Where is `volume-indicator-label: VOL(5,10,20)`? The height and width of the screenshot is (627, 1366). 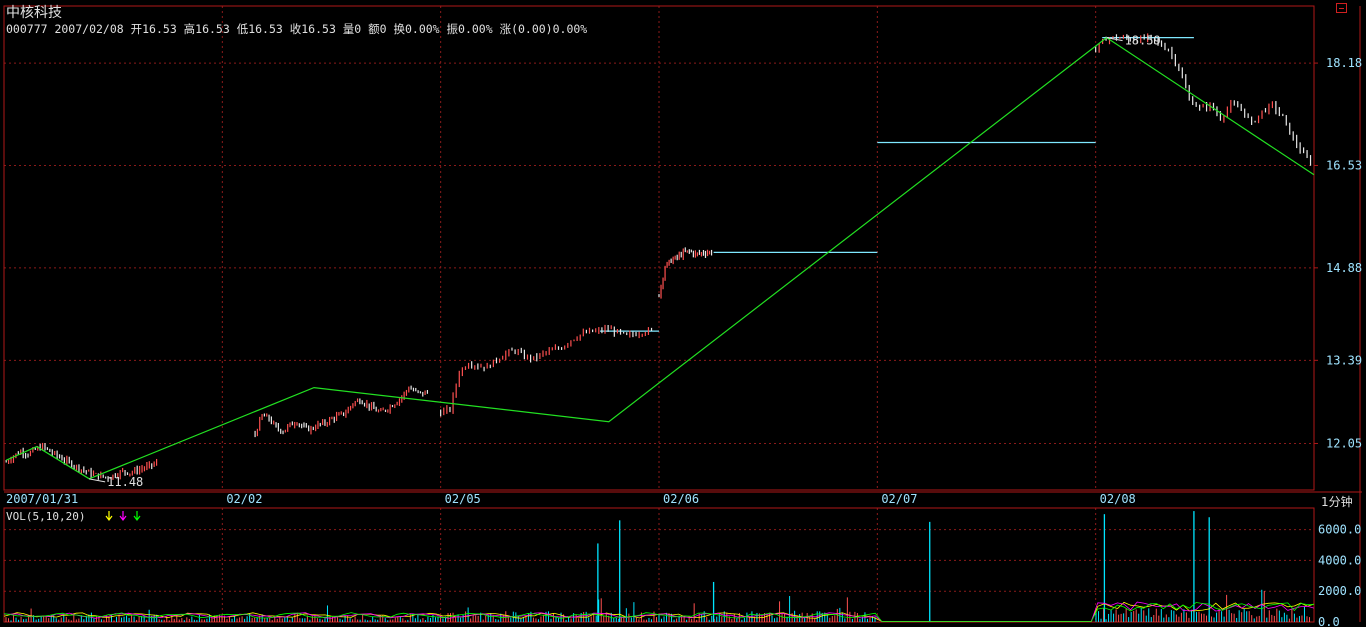 volume-indicator-label: VOL(5,10,20) is located at coordinates (46, 516).